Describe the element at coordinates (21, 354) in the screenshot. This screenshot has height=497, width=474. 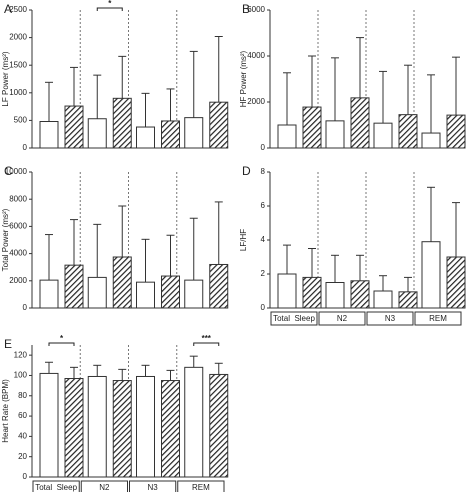
I see `y-tick-label: 120` at that location.